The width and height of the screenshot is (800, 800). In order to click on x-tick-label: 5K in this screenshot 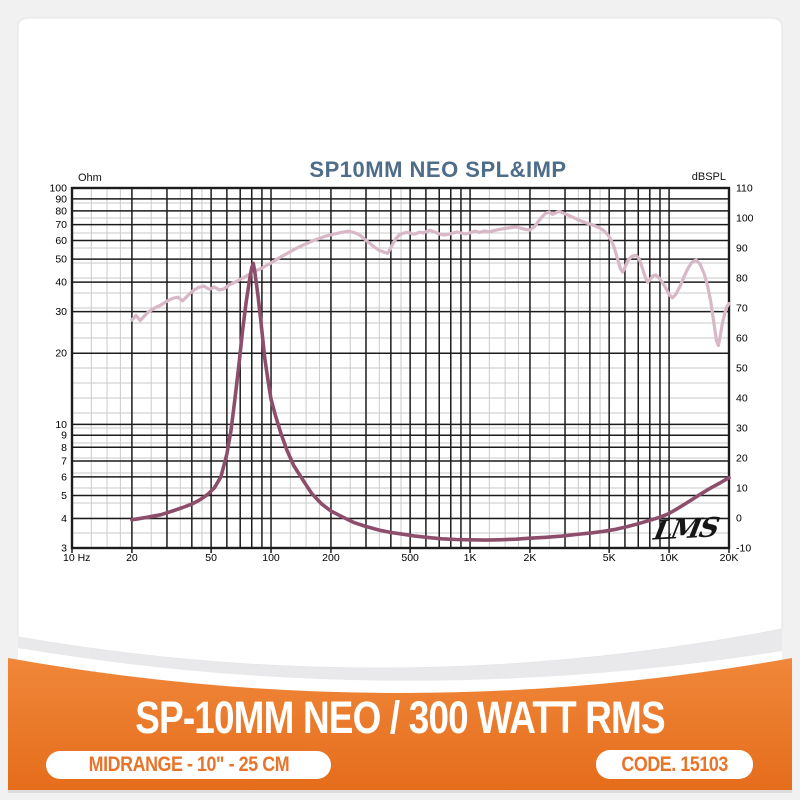, I will do `click(609, 558)`.